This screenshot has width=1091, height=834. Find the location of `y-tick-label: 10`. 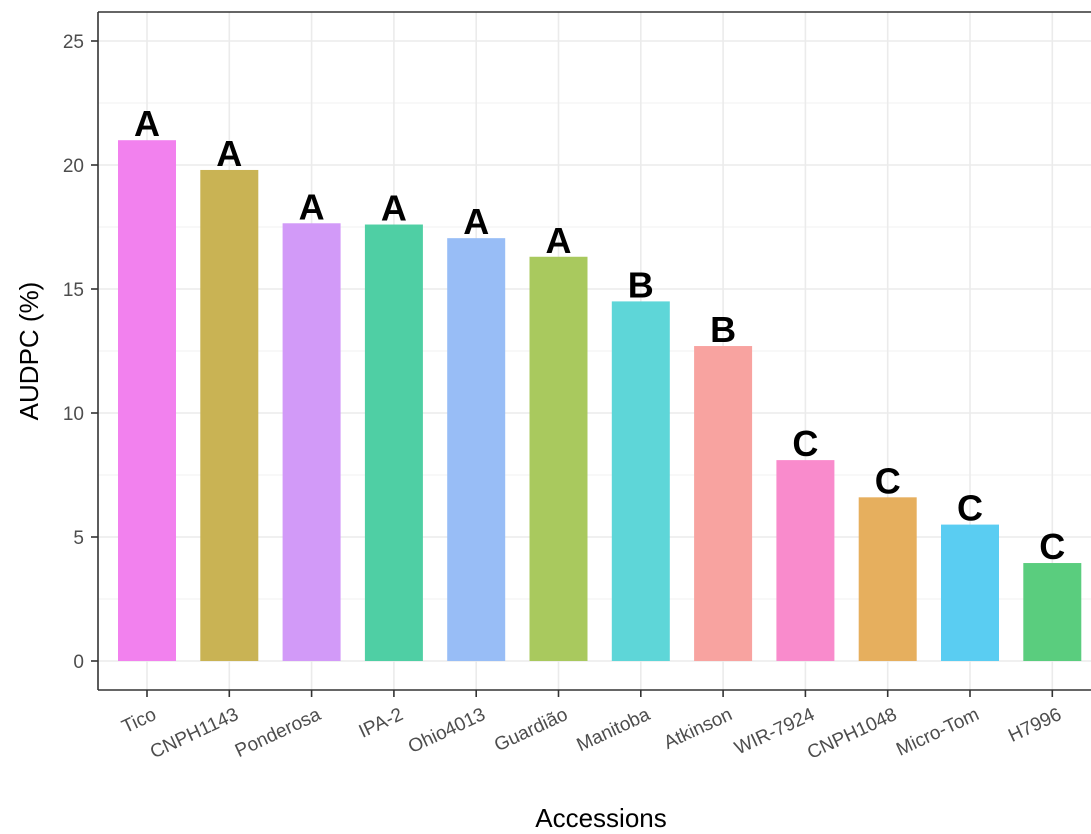

y-tick-label: 10 is located at coordinates (73, 414).